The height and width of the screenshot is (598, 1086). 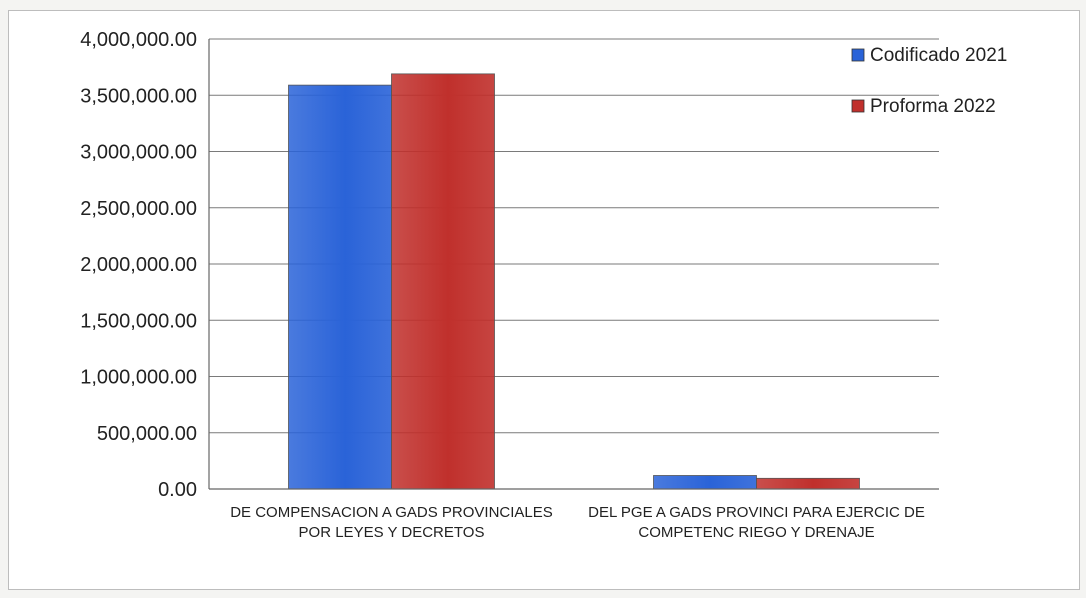 What do you see at coordinates (147, 434) in the screenshot?
I see `y-tick-label: 500,000.00` at bounding box center [147, 434].